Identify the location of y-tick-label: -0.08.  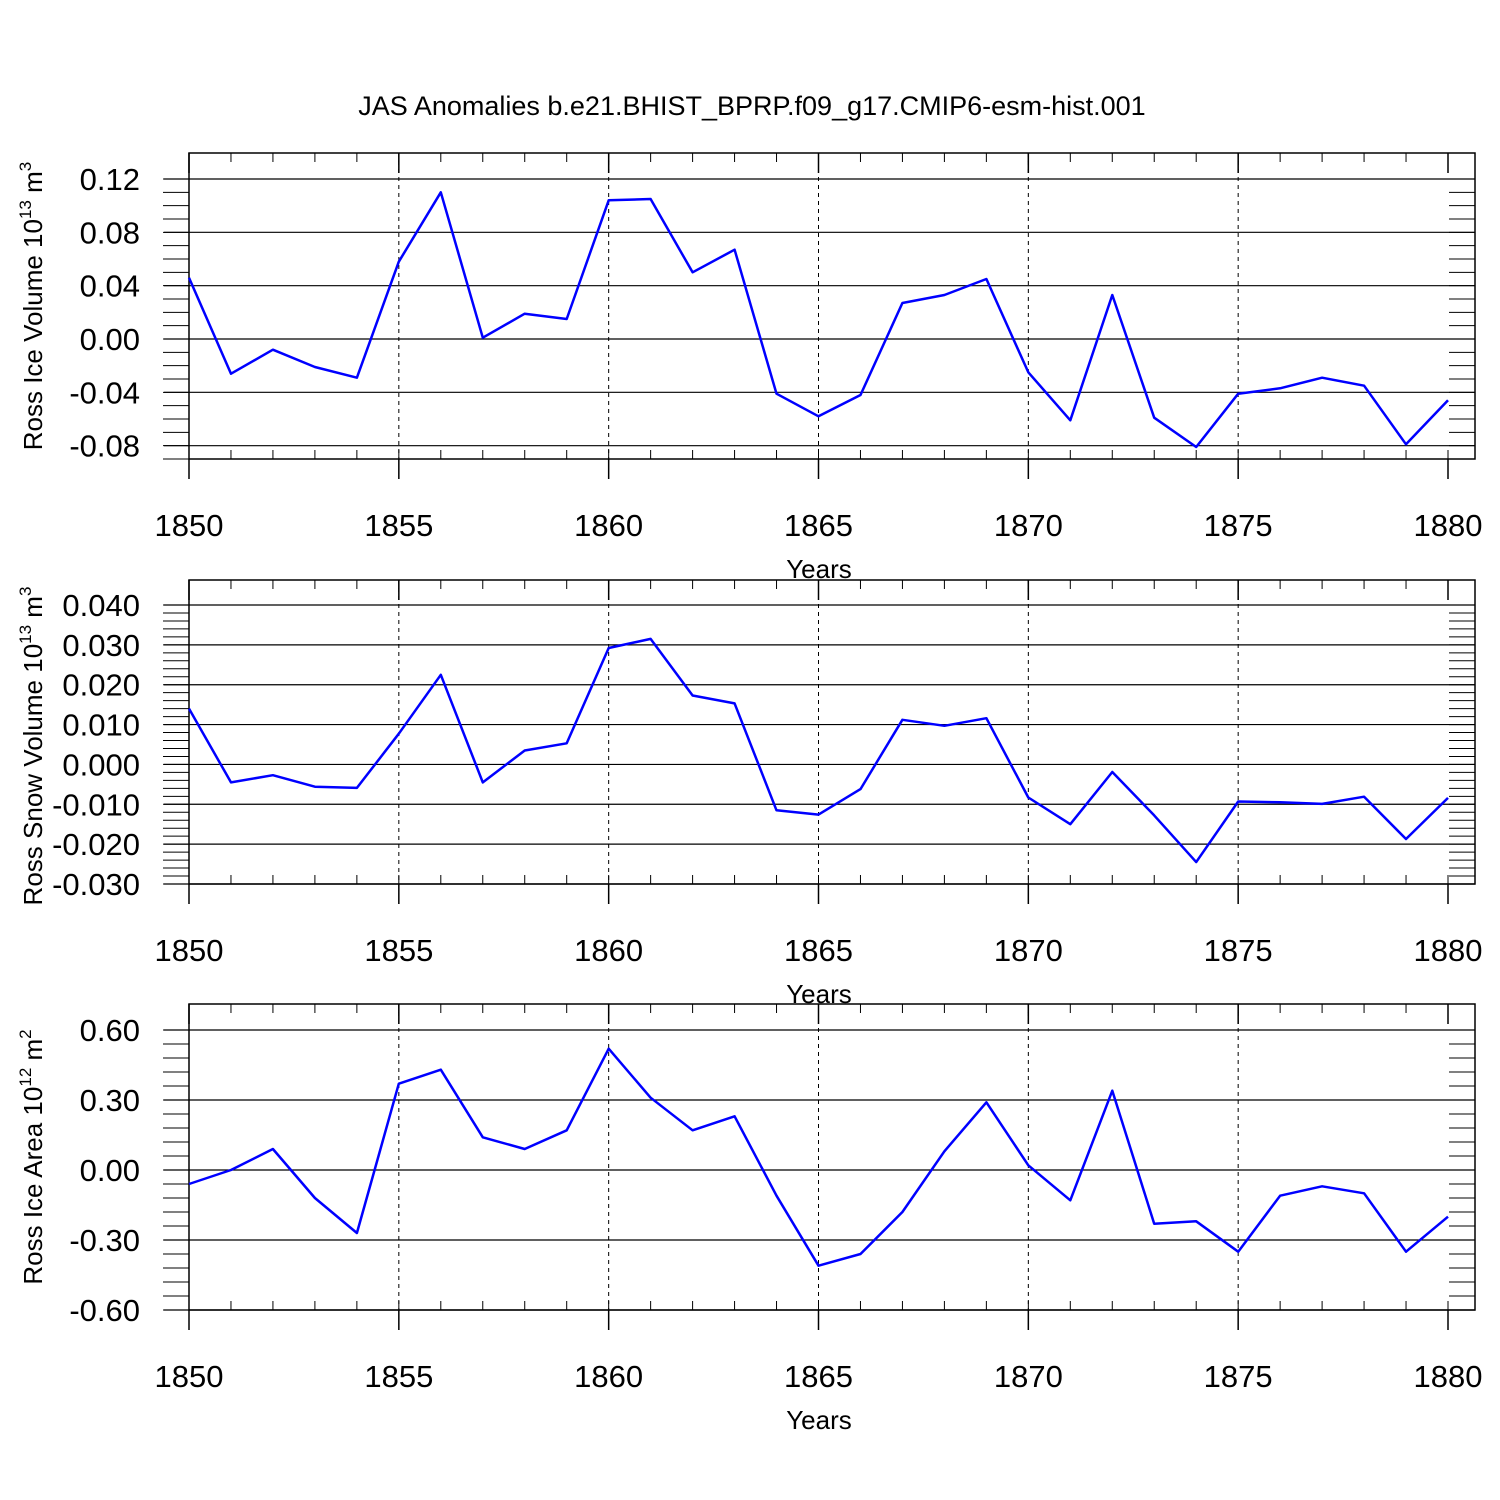
(104, 446).